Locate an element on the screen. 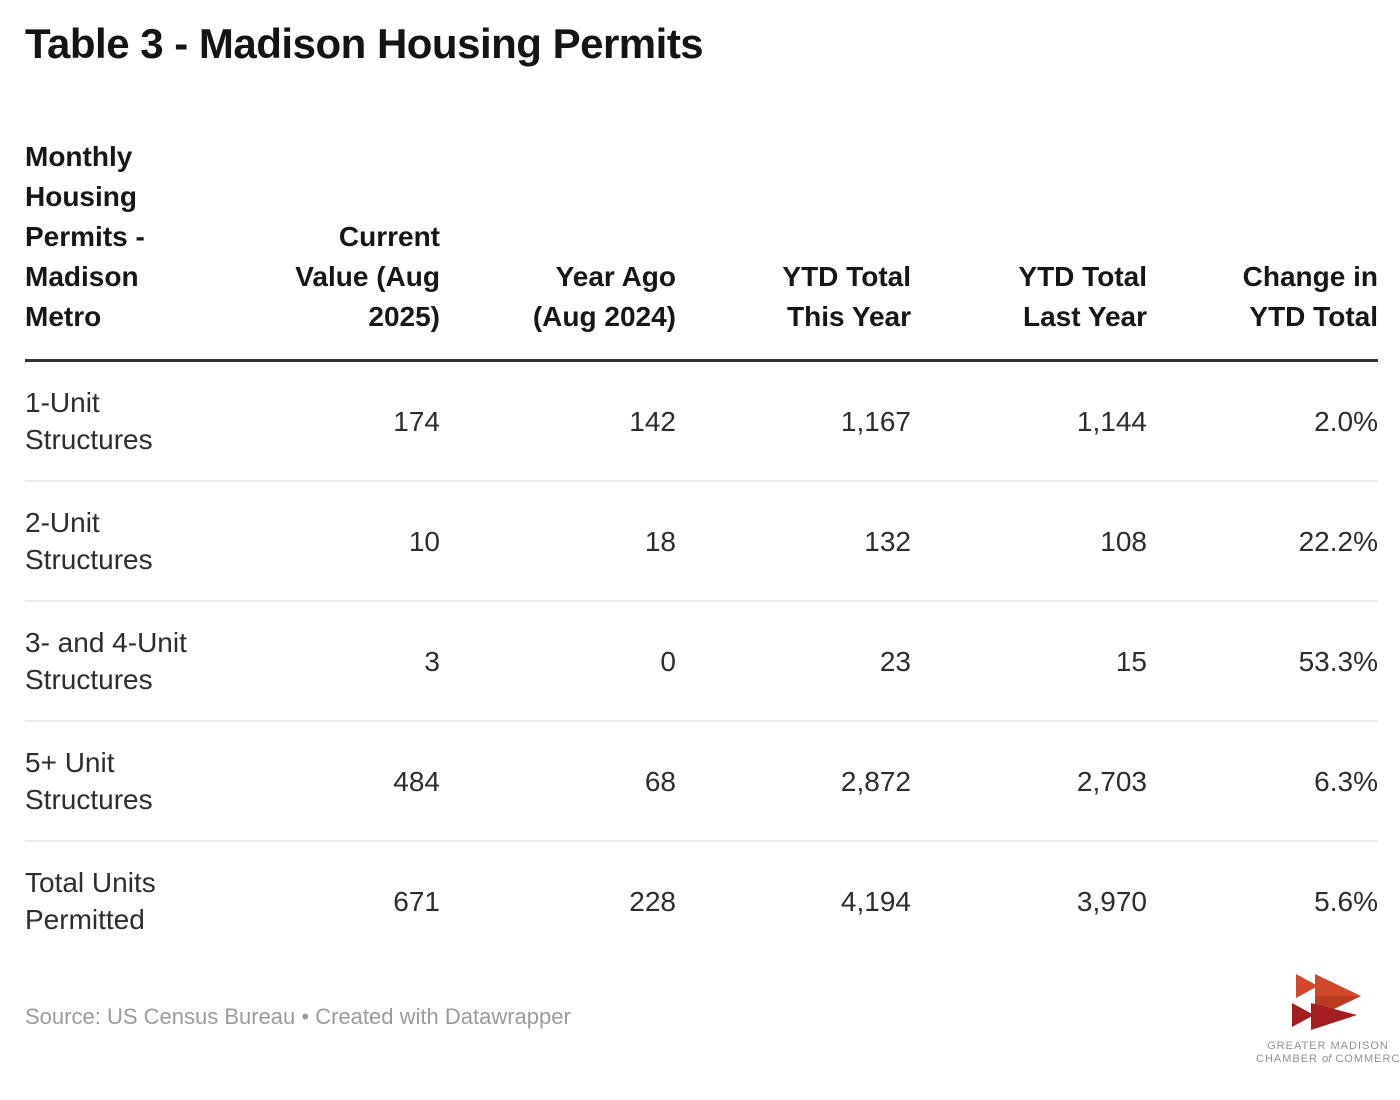 The height and width of the screenshot is (1100, 1400). table-cell: 0 is located at coordinates (558, 661).